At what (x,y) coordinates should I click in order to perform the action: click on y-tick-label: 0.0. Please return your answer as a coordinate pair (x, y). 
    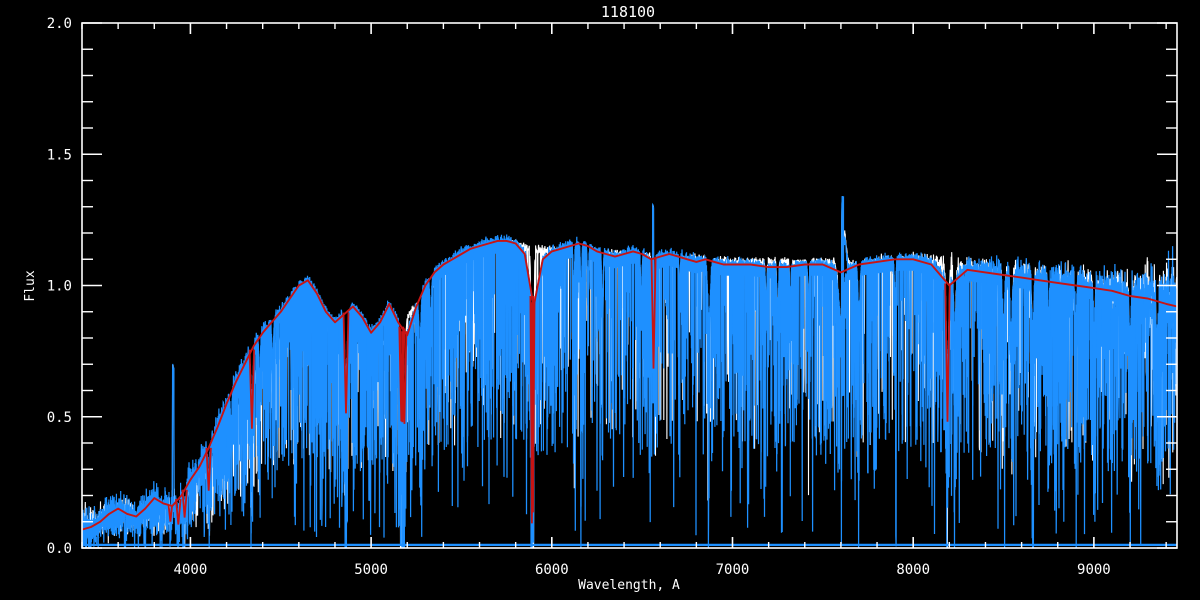
    Looking at the image, I should click on (59, 549).